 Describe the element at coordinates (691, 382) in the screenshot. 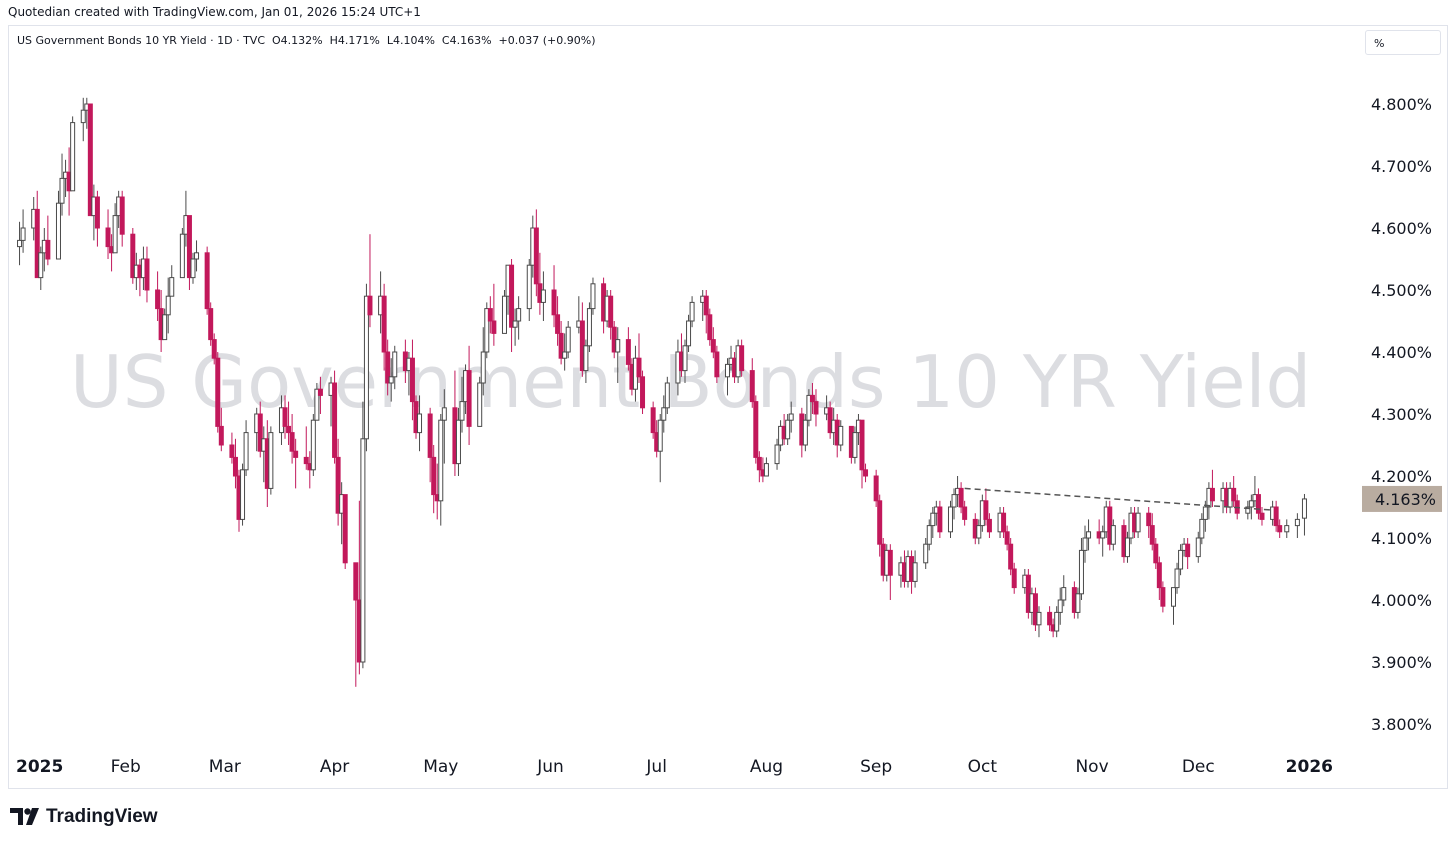

I see `symbol-watermark: US Government Bonds 10 YR Yield` at that location.